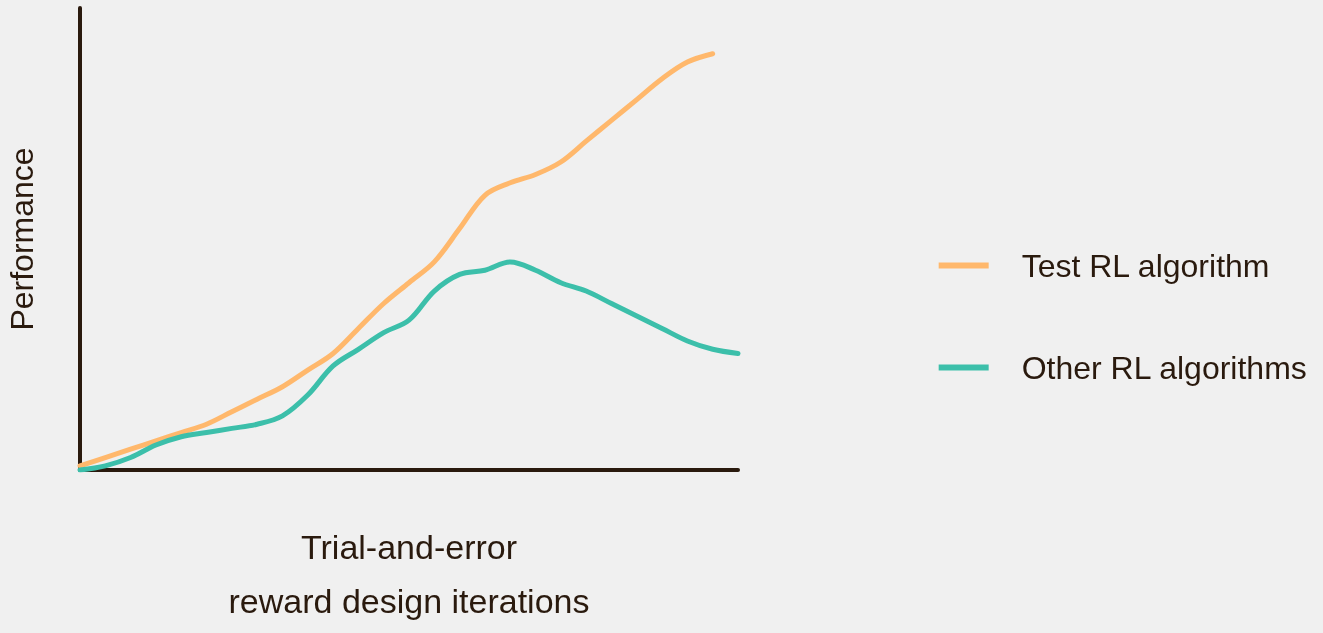  I want to click on legend-label: Other RL algorithms, so click(1164, 367).